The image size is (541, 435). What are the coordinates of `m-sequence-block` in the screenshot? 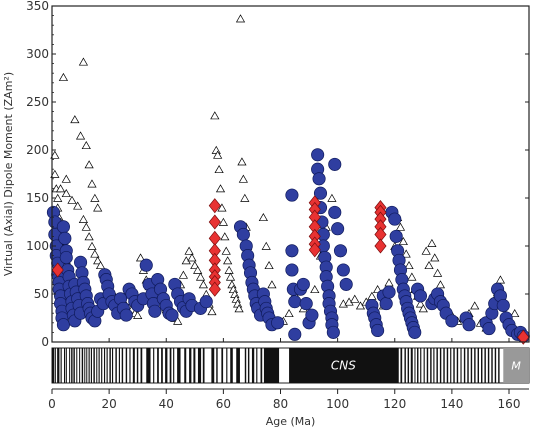 It's located at (516, 365).